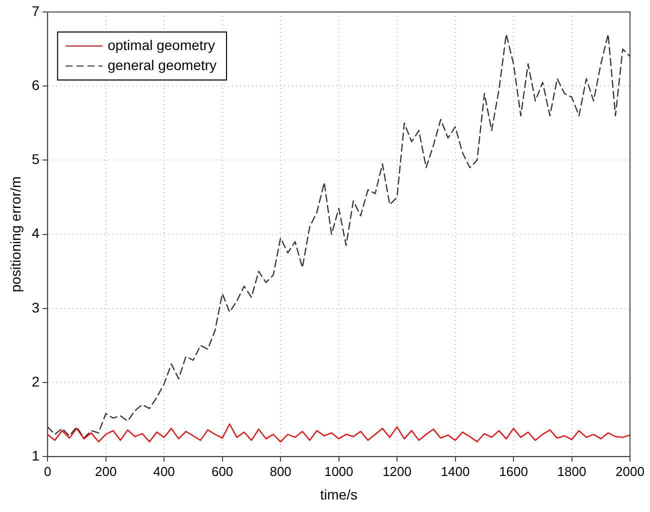 The image size is (650, 512). What do you see at coordinates (630, 471) in the screenshot?
I see `x-tick-label: 2000` at bounding box center [630, 471].